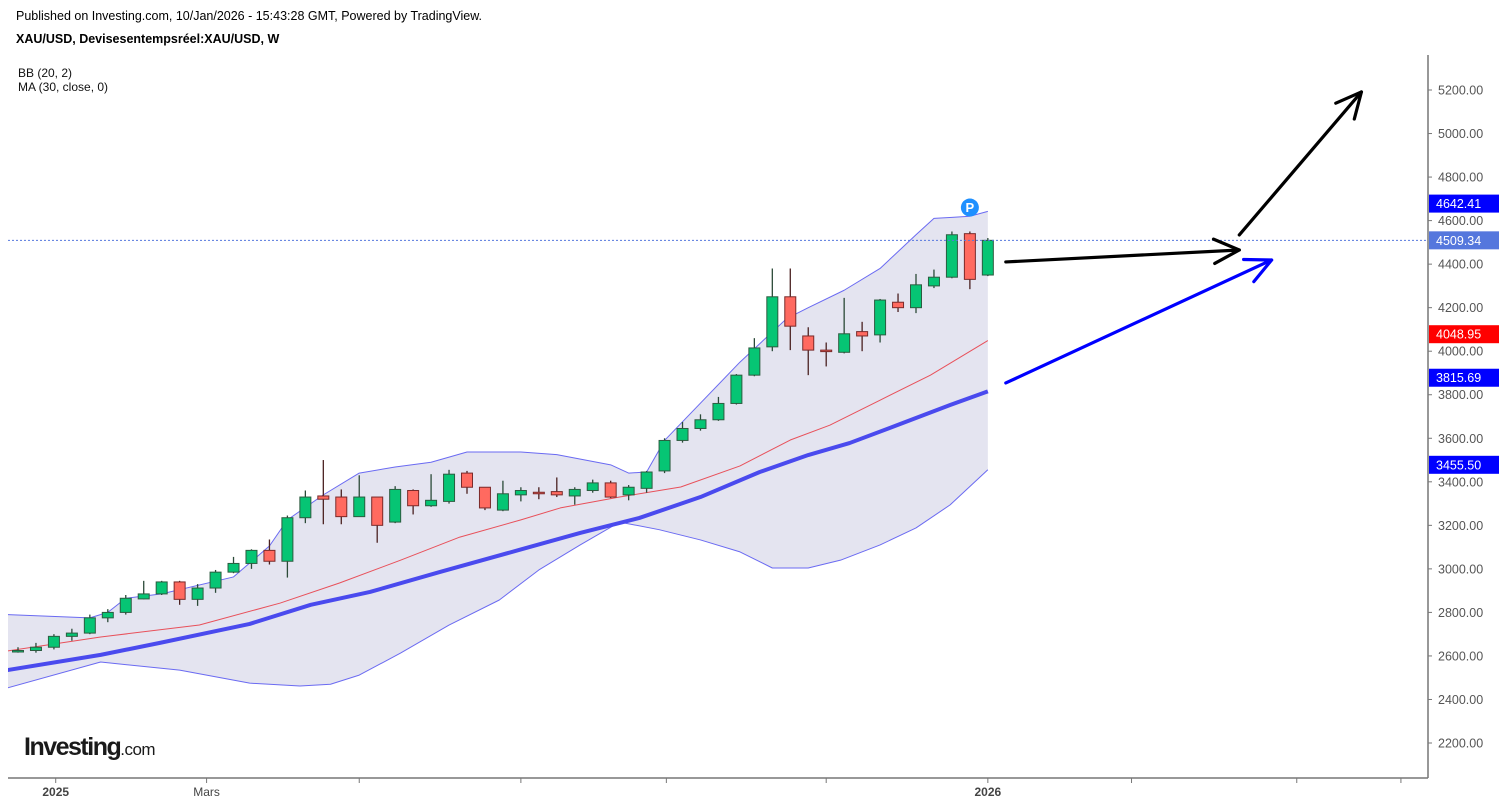 The width and height of the screenshot is (1500, 807). I want to click on y-tick-label: 3200.00, so click(1460, 526).